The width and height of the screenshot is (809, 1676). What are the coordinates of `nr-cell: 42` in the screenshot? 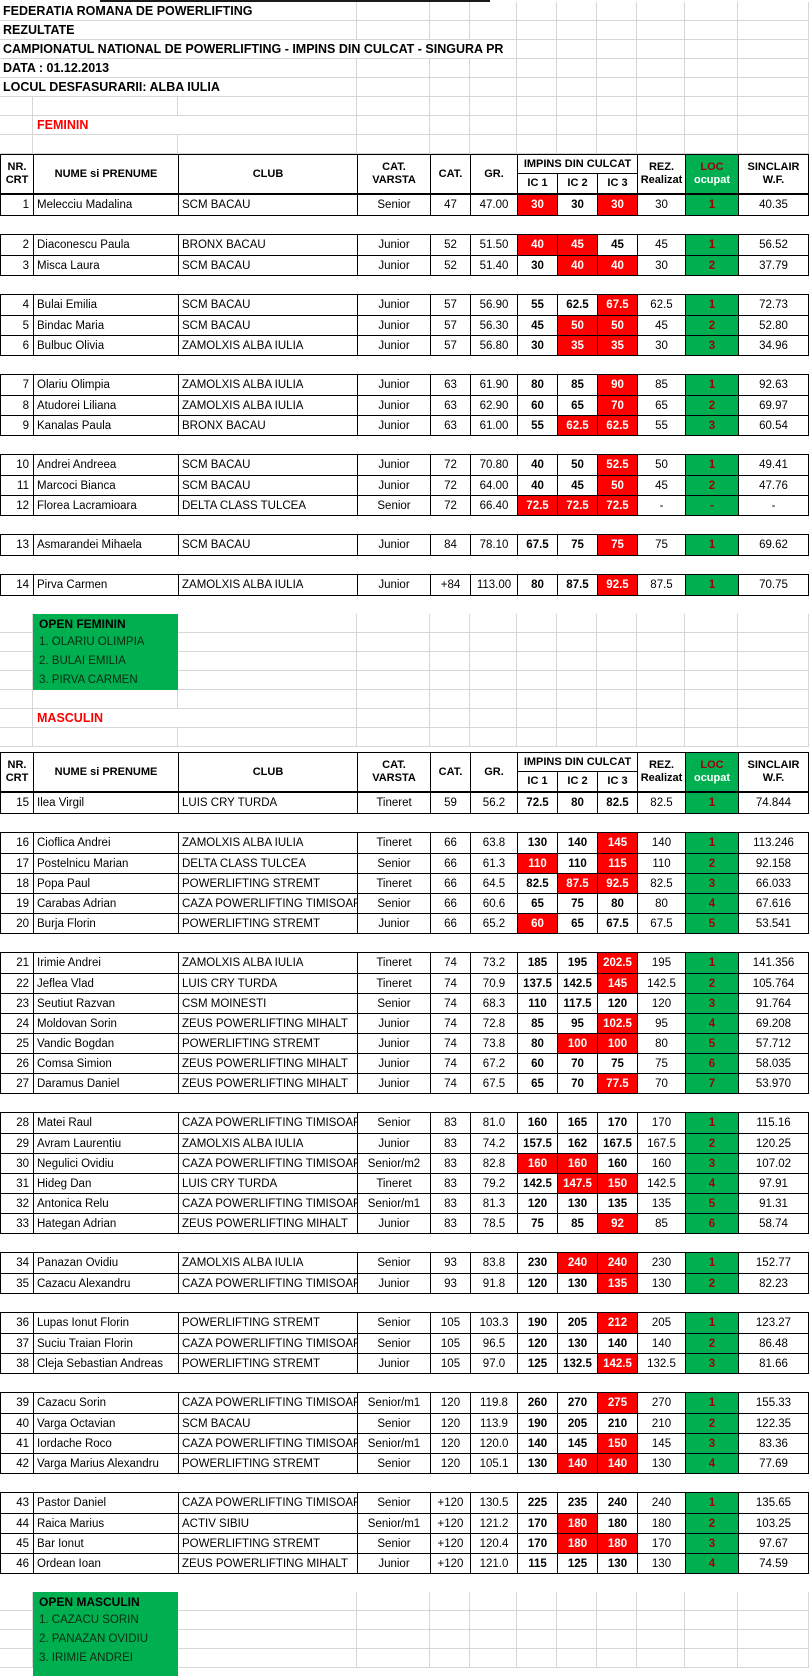 It's located at (17, 1463).